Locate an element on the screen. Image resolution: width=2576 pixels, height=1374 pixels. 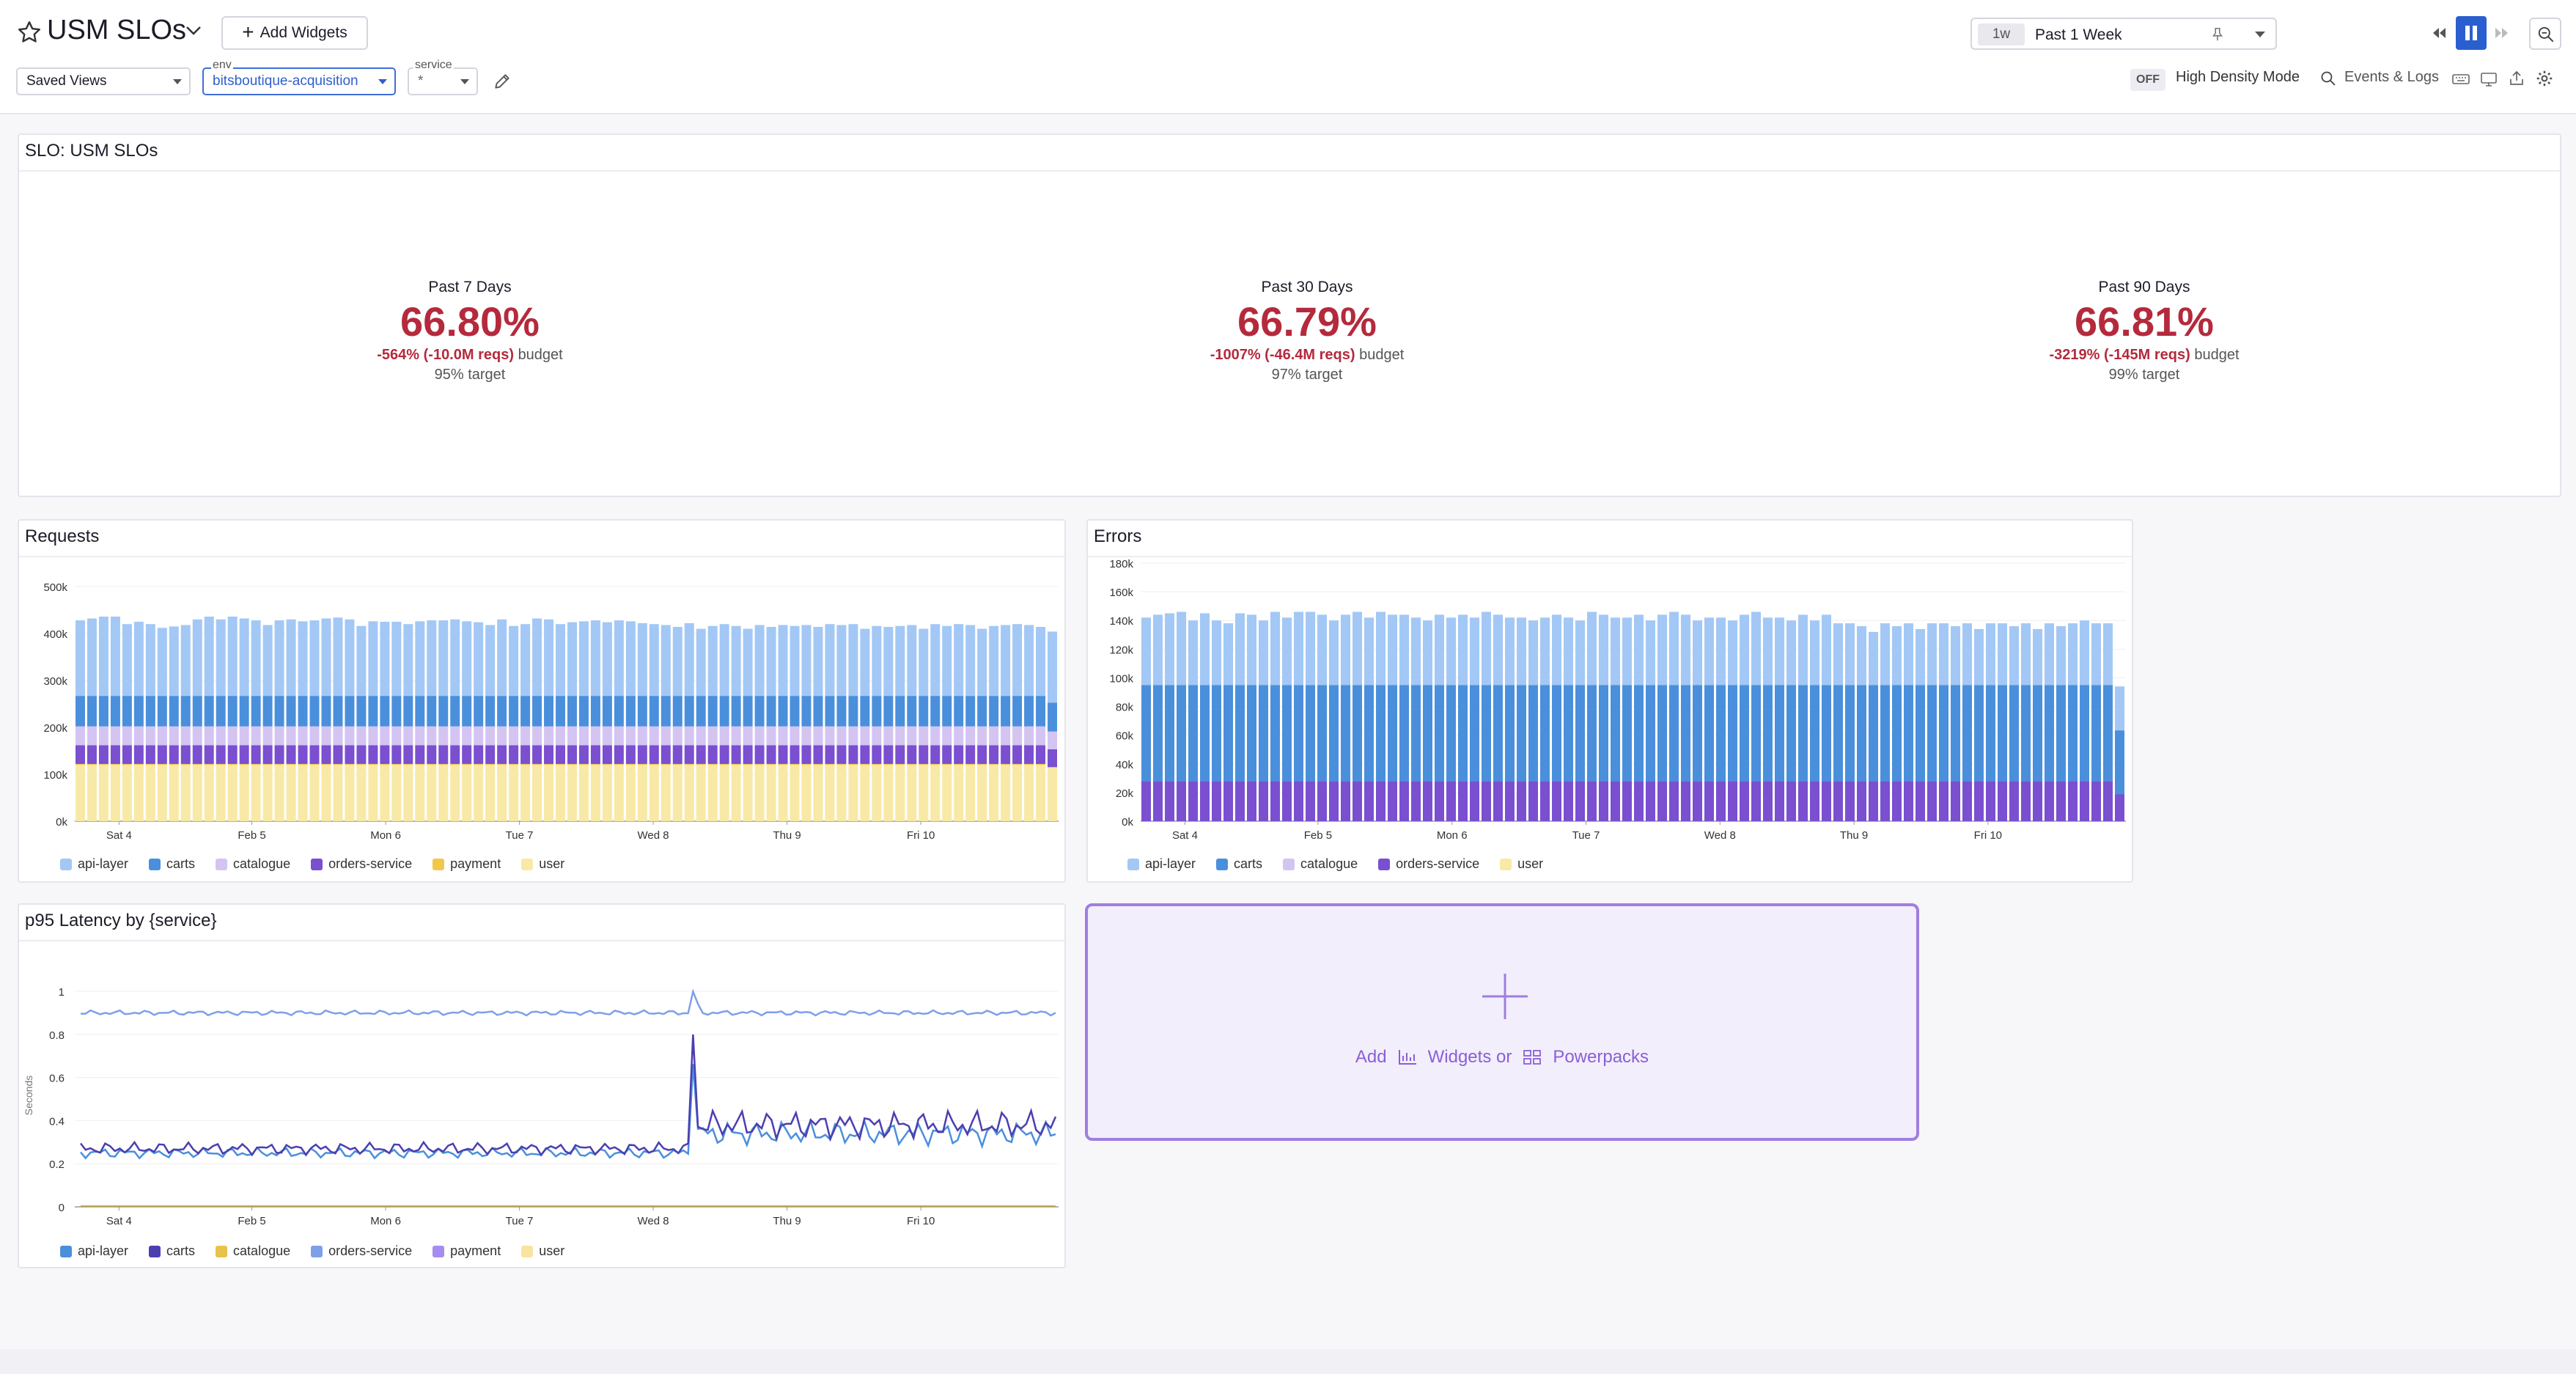
fast-forward-icon is located at coordinates (2502, 33).